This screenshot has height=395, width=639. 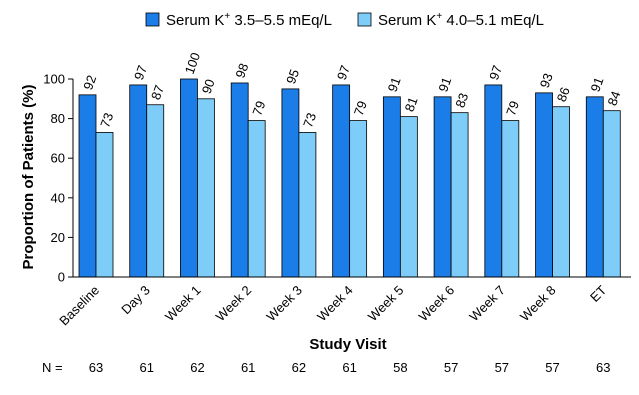 What do you see at coordinates (437, 304) in the screenshot?
I see `x-tick-label: Week 6` at bounding box center [437, 304].